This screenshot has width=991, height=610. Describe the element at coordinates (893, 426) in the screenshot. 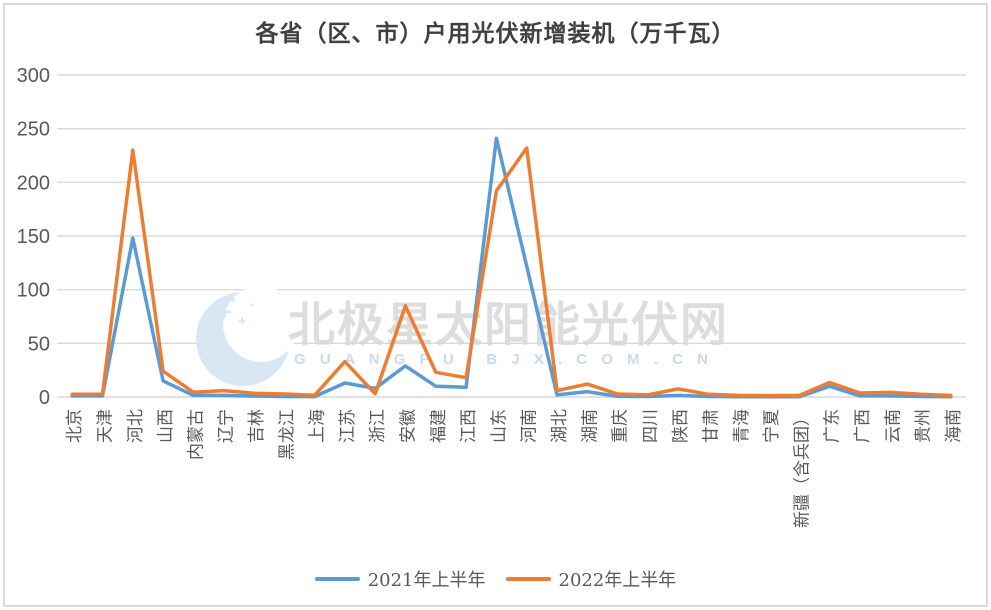

I see `x-tick-label: 云南` at that location.